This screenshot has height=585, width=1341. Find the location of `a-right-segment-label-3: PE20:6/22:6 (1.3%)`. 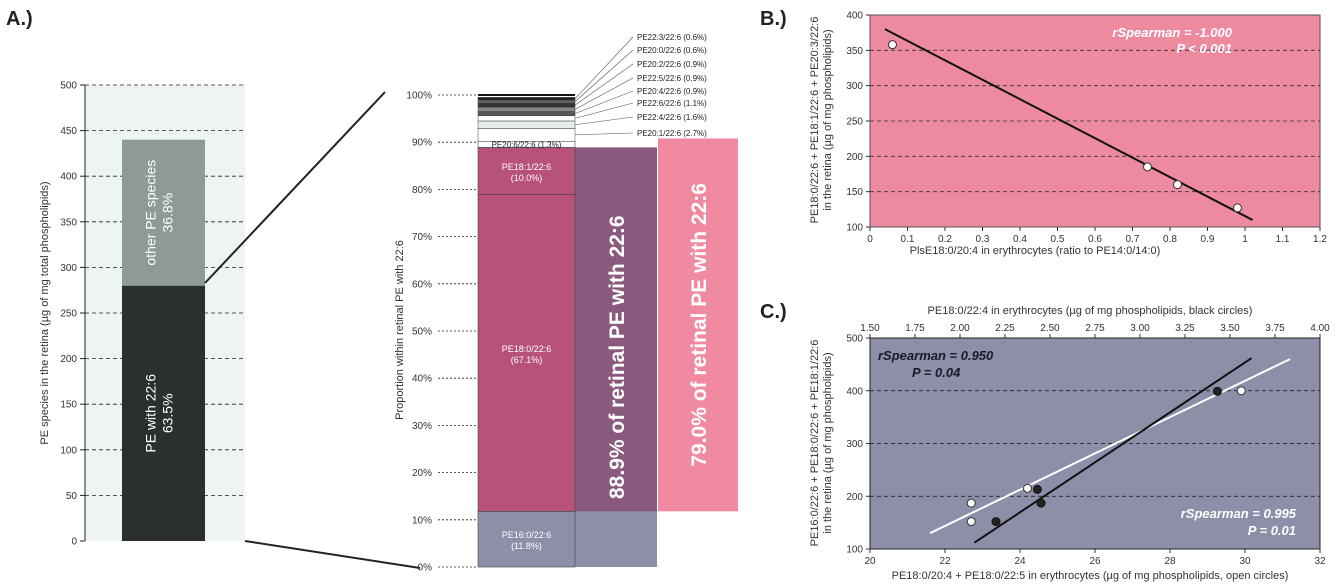

a-right-segment-label-3: PE20:6/22:6 (1.3%) is located at coordinates (527, 144).